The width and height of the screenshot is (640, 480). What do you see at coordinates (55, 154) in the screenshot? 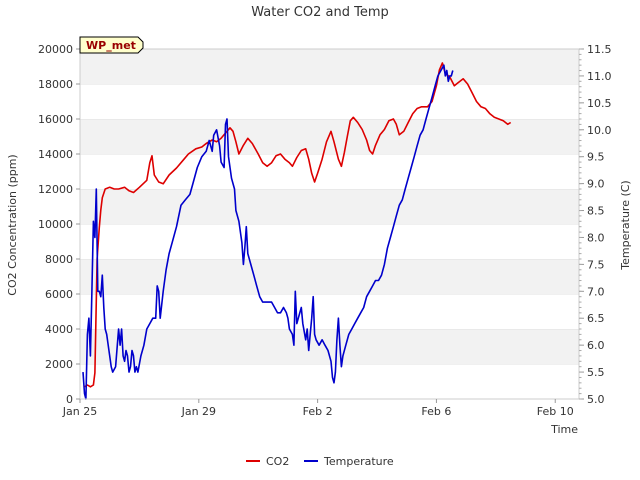
I see `y-left-tick-label: 14000` at bounding box center [55, 154].